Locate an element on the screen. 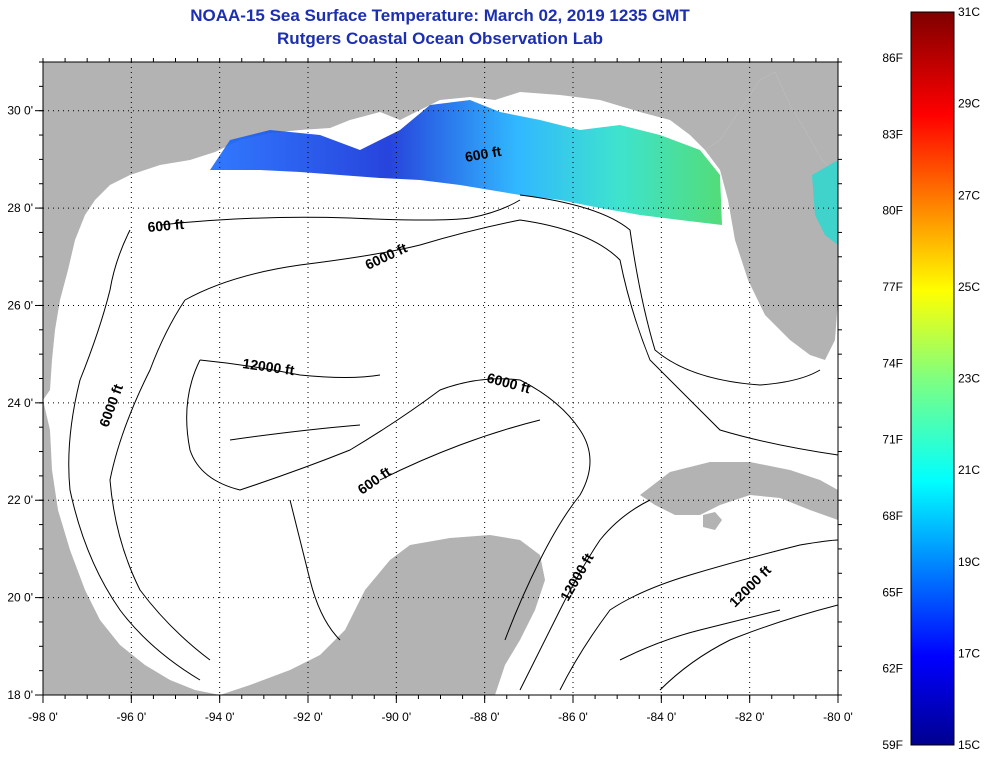 The width and height of the screenshot is (992, 761). colorbar-celsius-labels: 31C 29C 27C 25C 23C 21C 19C 17C 15C is located at coordinates (969, 378).